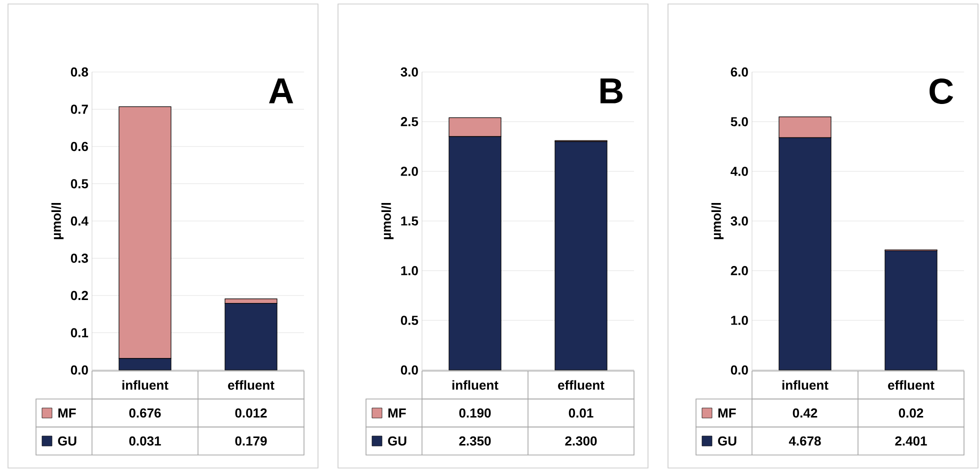  I want to click on data-label: 2.401, so click(911, 441).